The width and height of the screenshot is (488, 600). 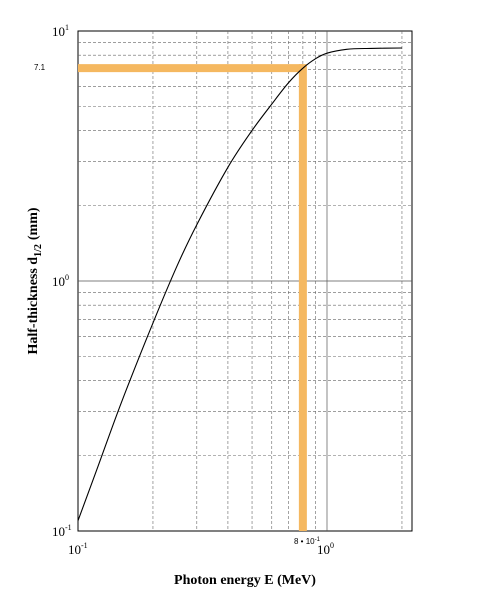 I want to click on y-tick-label: 10⁻¹, so click(x=62, y=531).